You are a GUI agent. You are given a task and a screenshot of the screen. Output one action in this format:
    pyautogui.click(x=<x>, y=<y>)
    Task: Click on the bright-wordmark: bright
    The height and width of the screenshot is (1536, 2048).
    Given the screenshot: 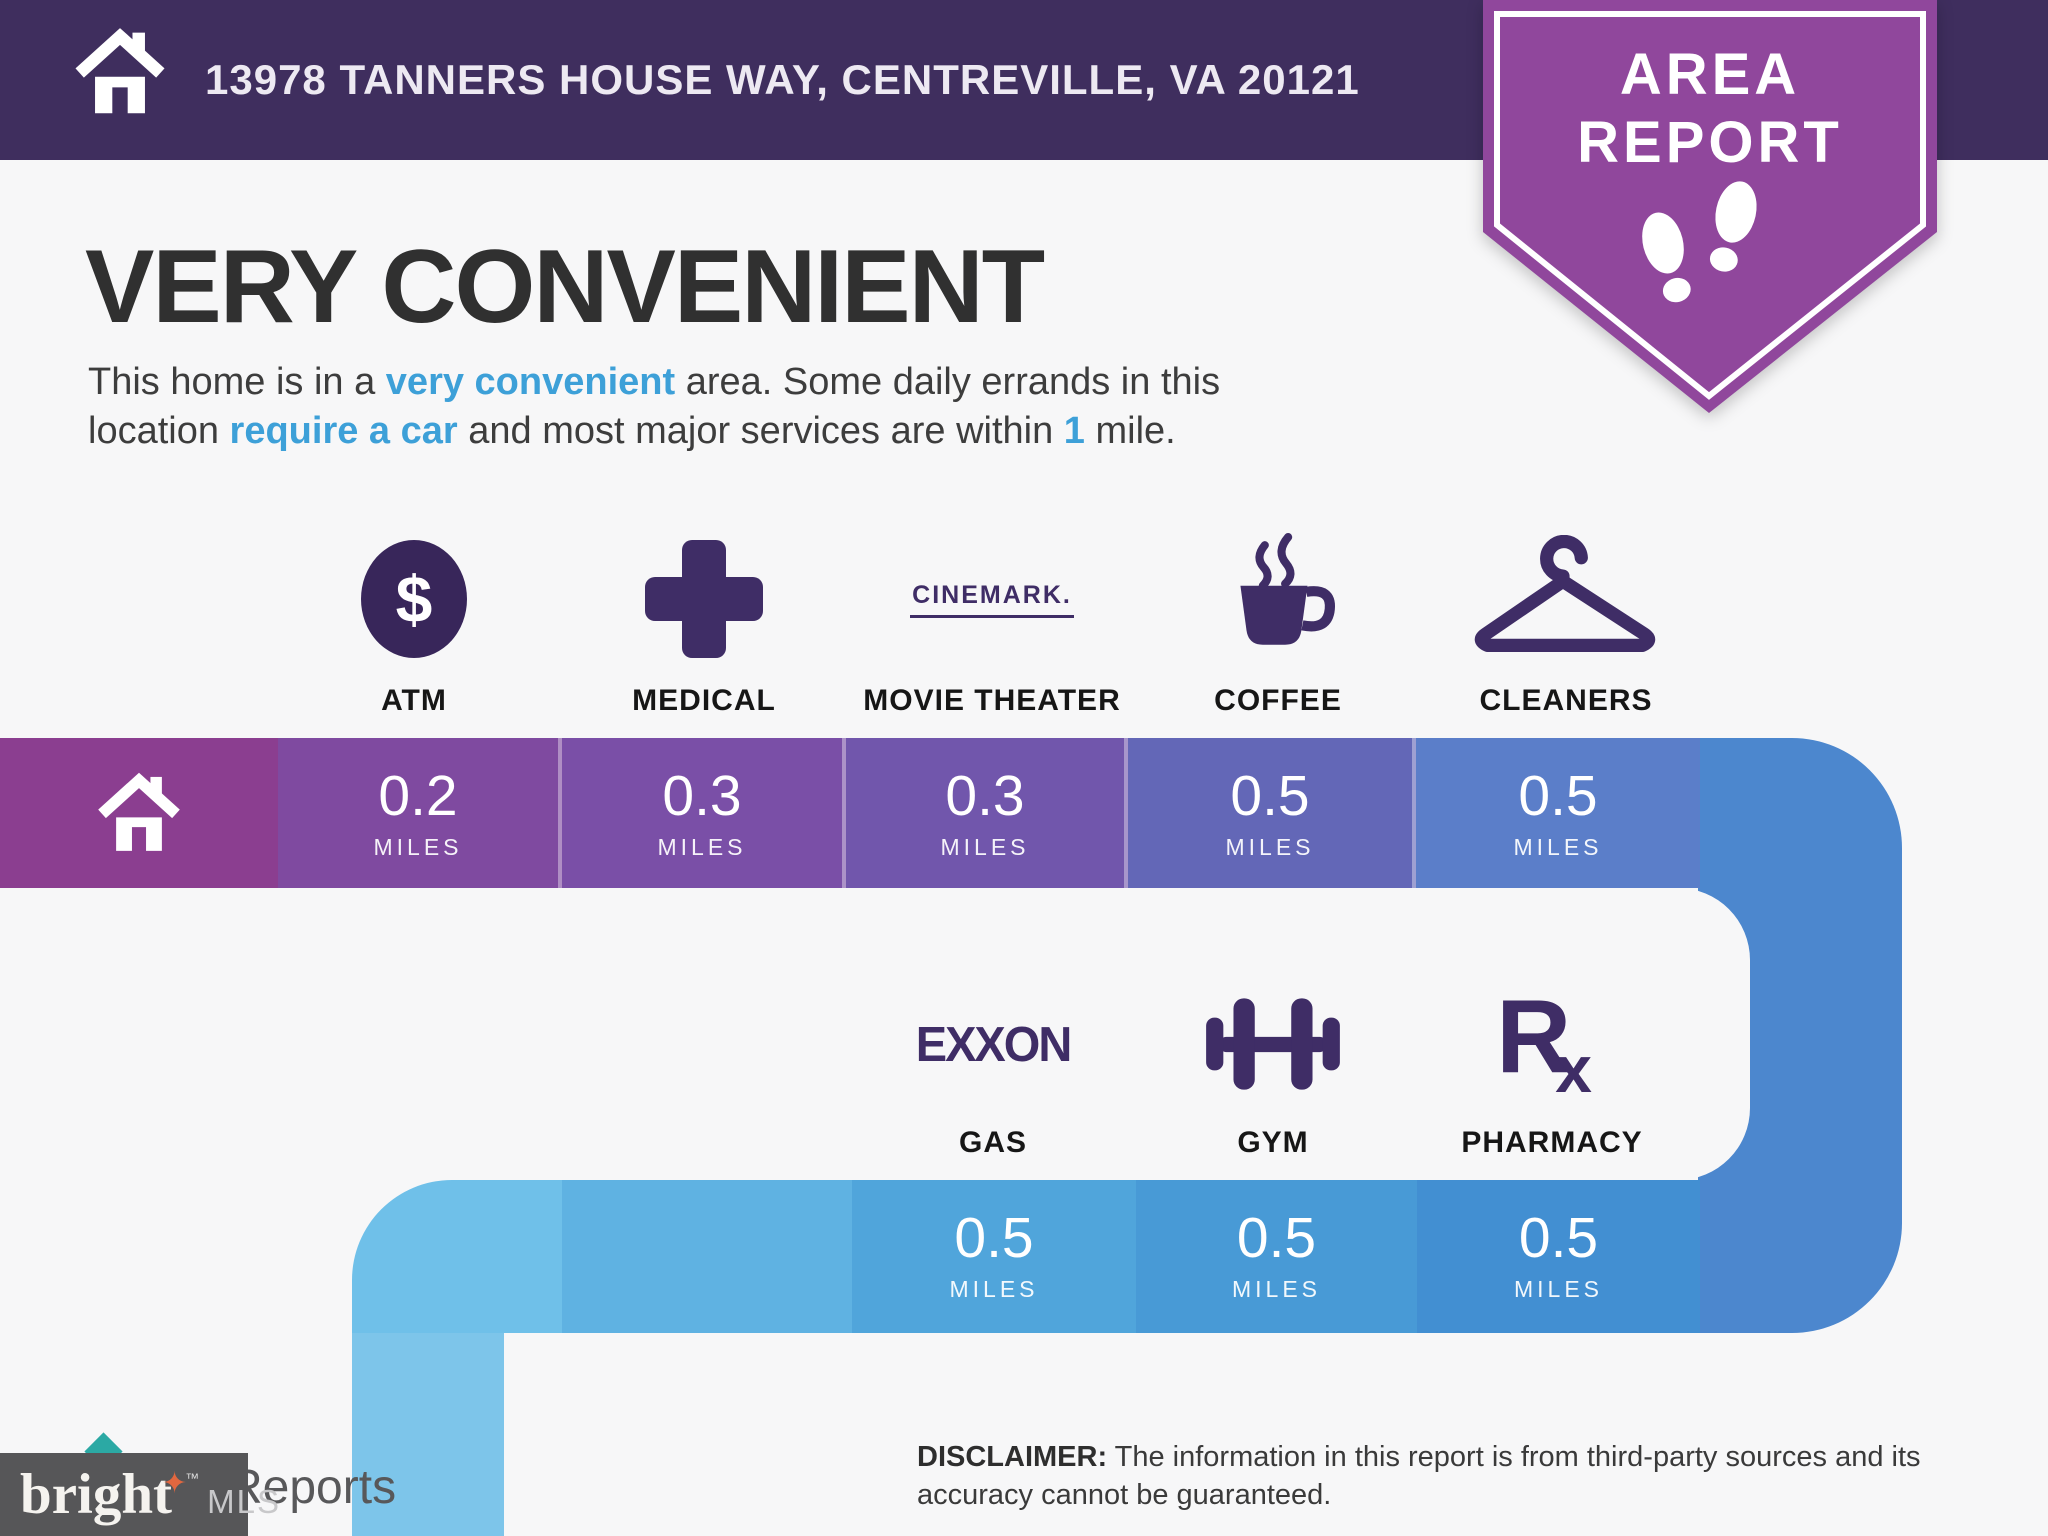 What is the action you would take?
    pyautogui.click(x=96, y=1494)
    